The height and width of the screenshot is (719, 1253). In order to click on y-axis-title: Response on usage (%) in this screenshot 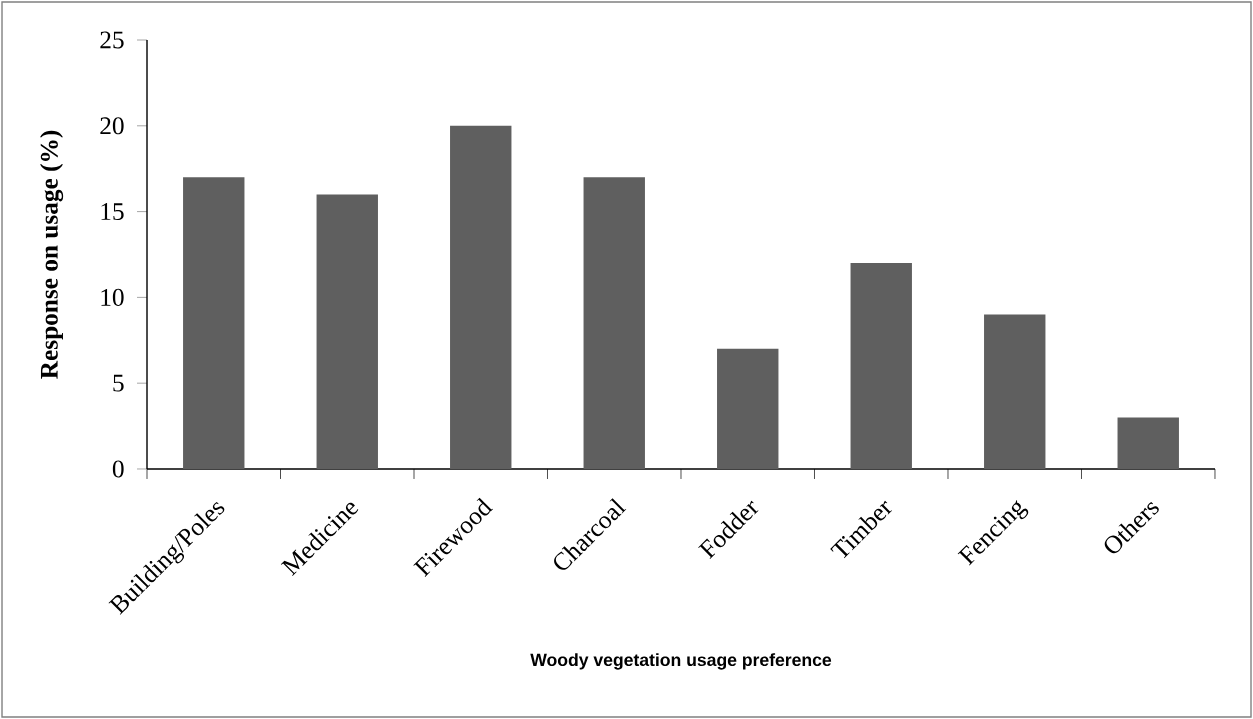, I will do `click(52, 254)`.